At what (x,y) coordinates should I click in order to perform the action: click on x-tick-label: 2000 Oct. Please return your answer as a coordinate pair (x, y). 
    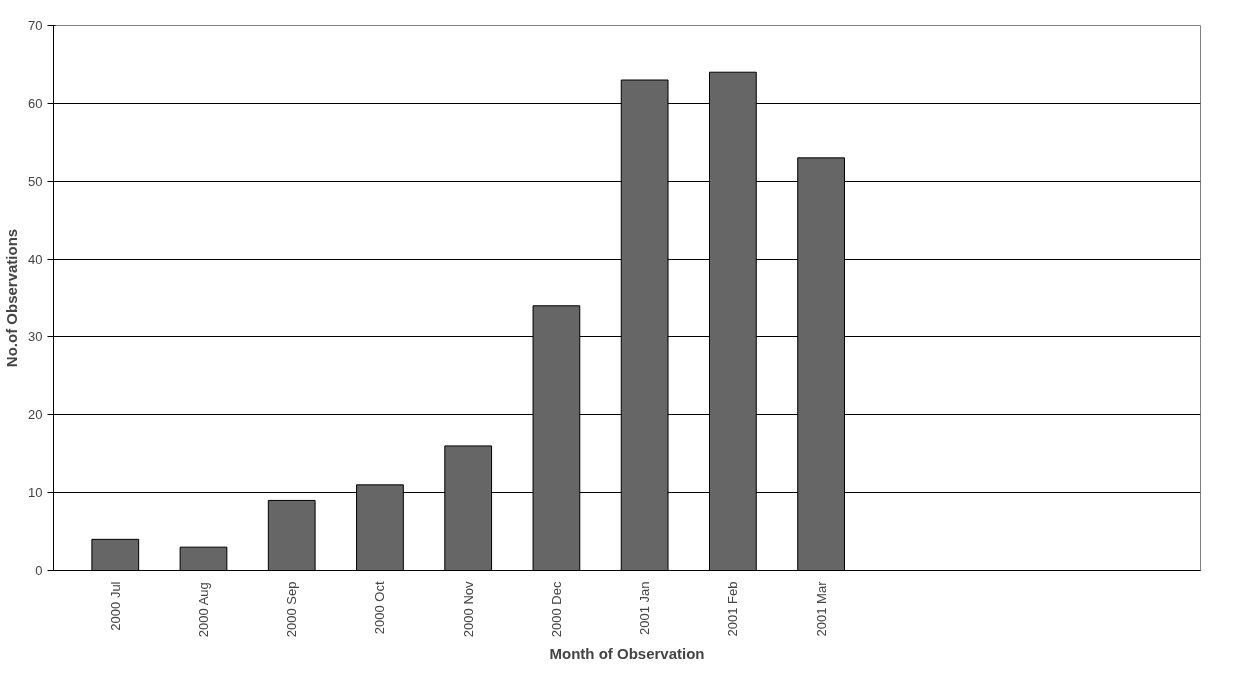
    Looking at the image, I should click on (380, 608).